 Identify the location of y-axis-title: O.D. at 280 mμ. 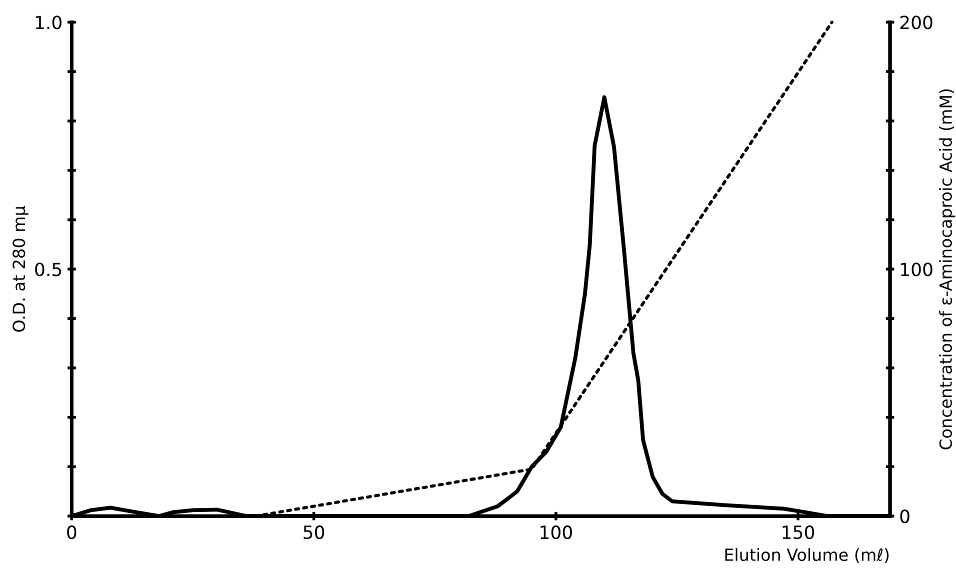
(20, 269).